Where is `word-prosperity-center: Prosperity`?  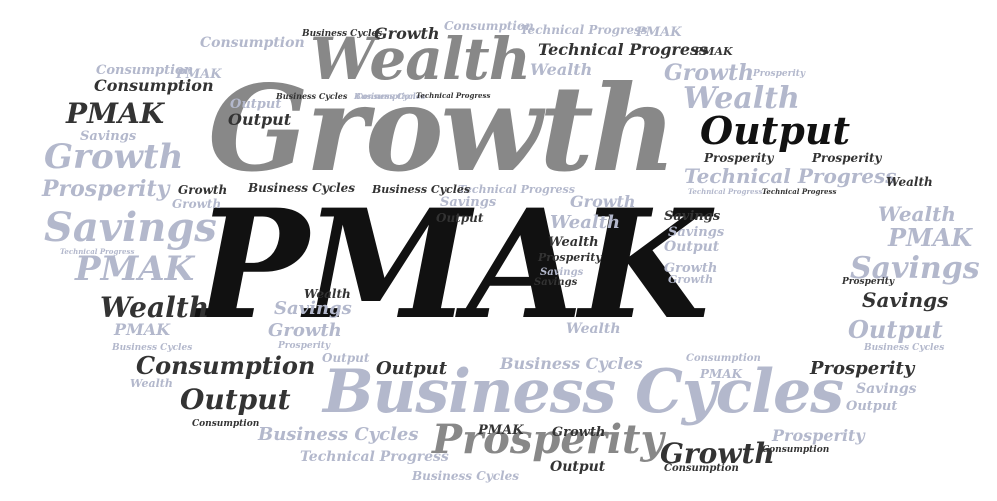 word-prosperity-center: Prosperity is located at coordinates (570, 257).